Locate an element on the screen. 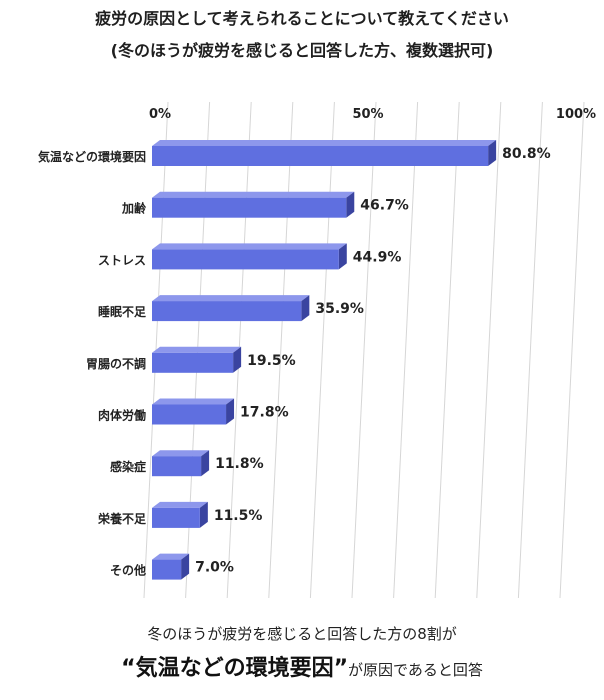 This screenshot has width=604, height=700. value-label: 17.8% is located at coordinates (264, 413).